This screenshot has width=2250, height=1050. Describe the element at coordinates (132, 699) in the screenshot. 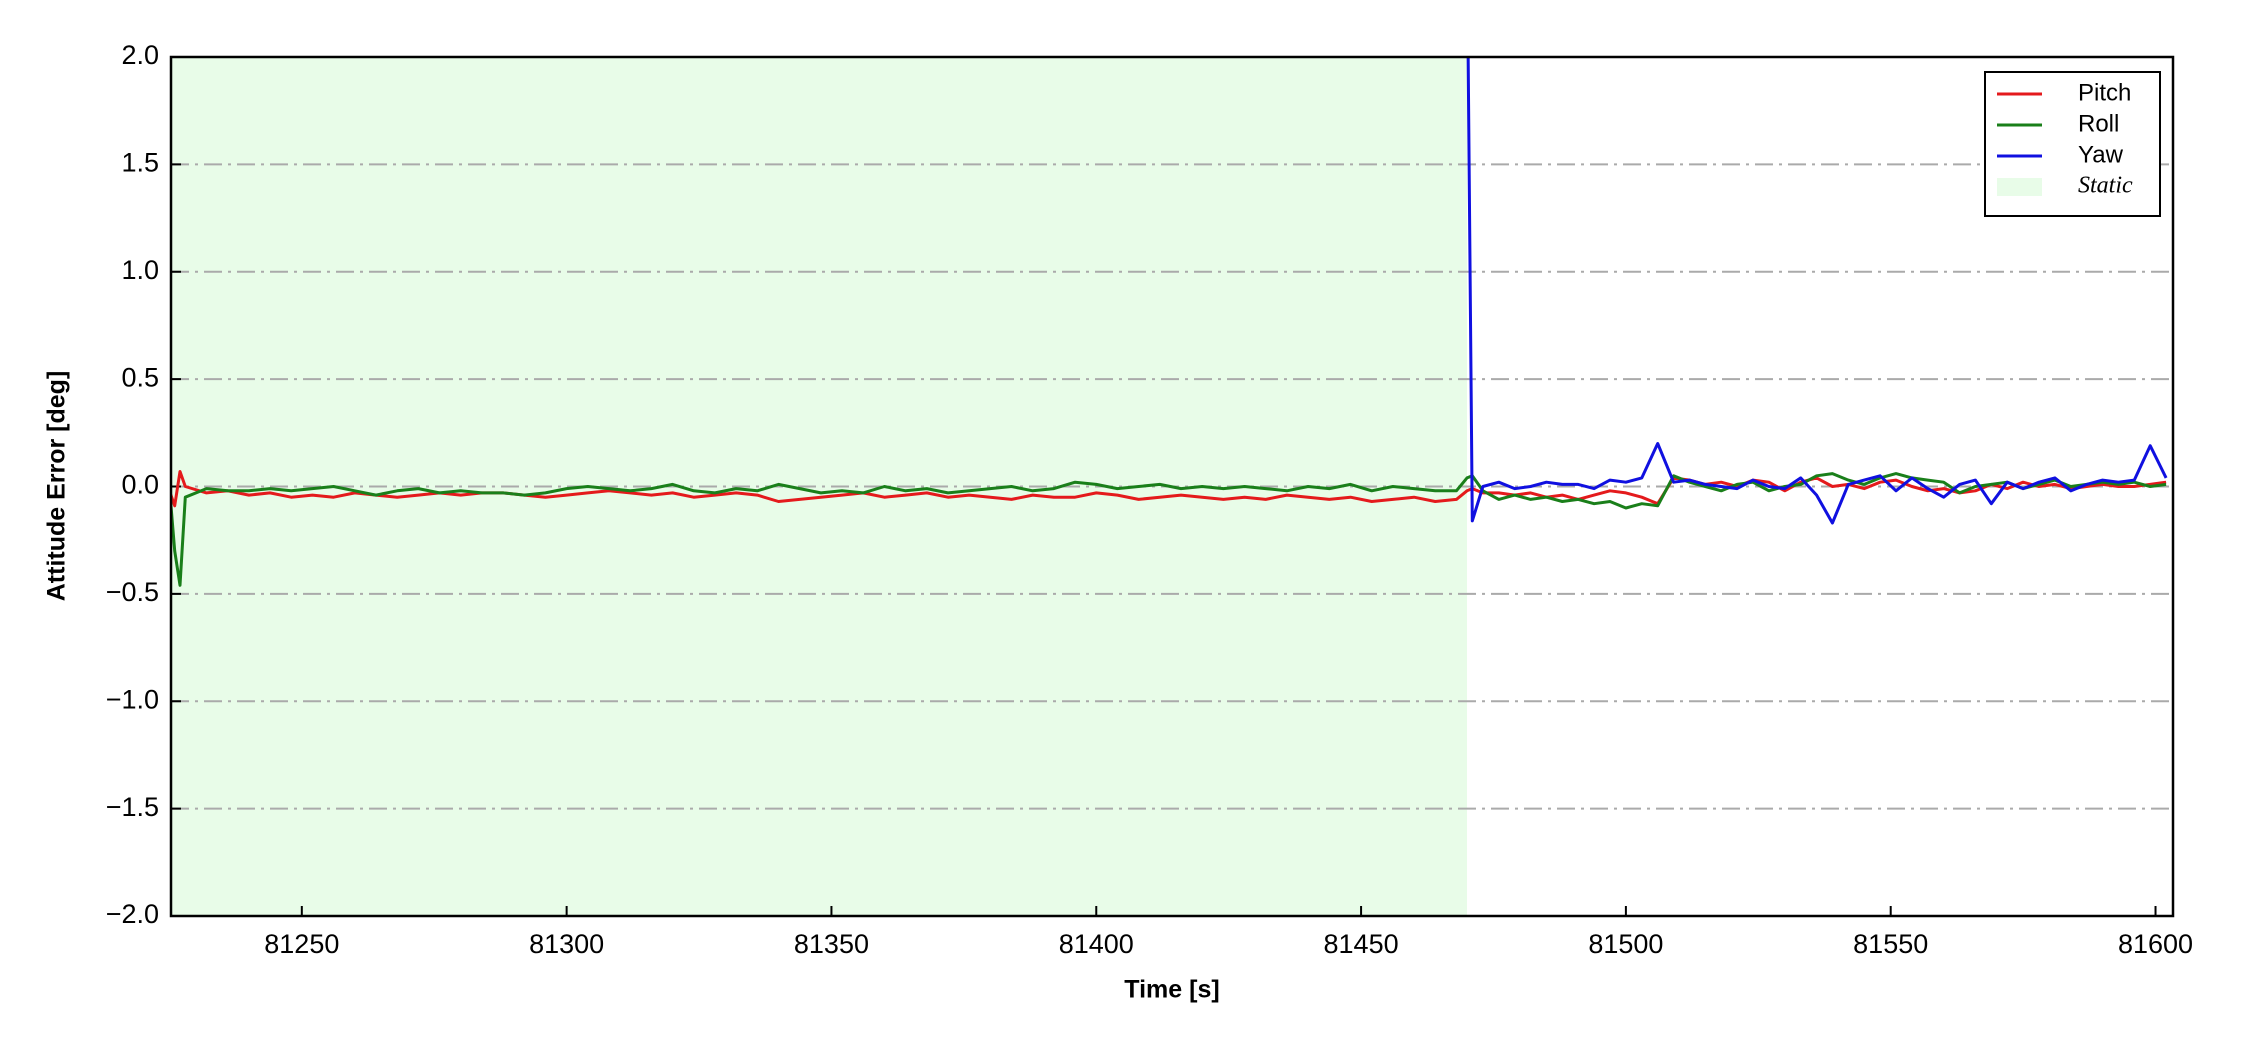

I see `y-tick-label: −1.0` at that location.